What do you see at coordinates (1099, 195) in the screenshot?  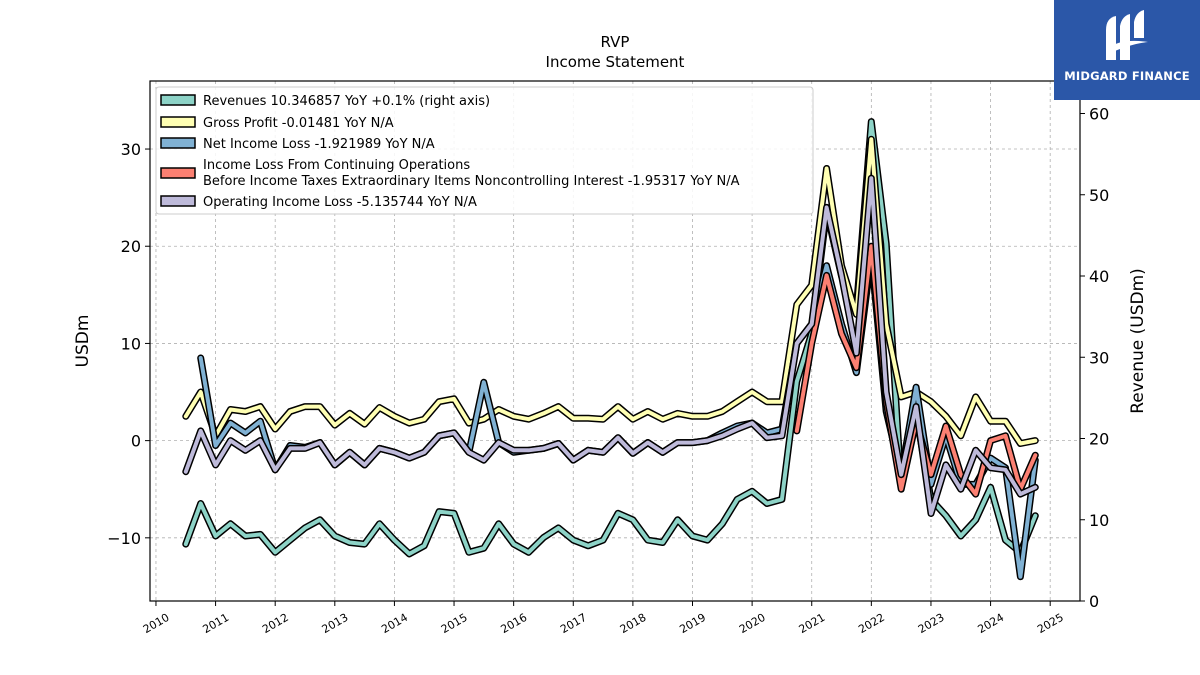 I see `y-tick-label-right: 50` at bounding box center [1099, 195].